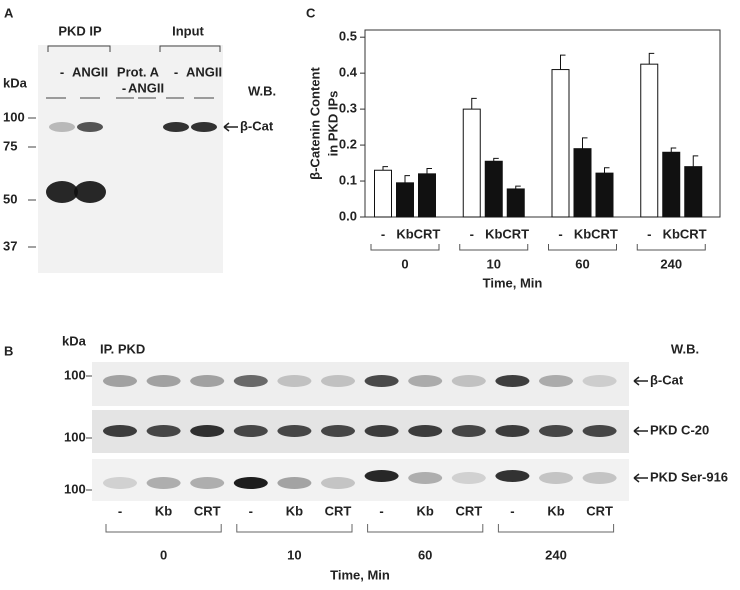 The image size is (740, 590). I want to click on group-label: 0, so click(404, 263).